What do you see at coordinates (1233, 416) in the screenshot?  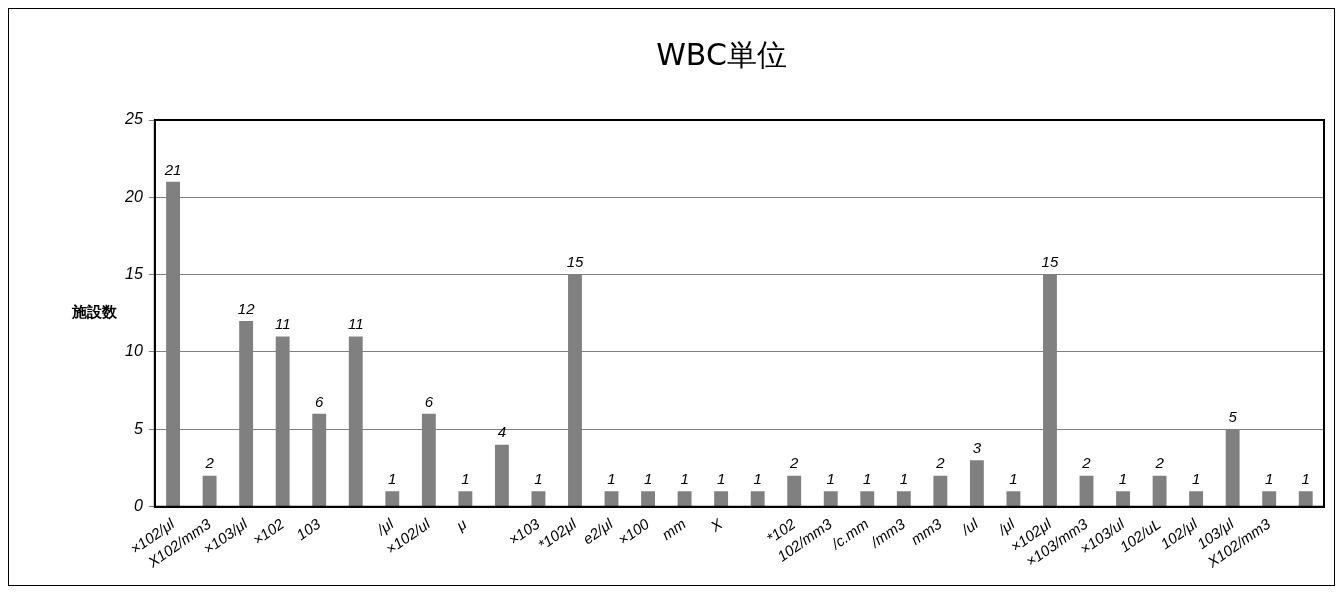 I see `data-label: 5` at bounding box center [1233, 416].